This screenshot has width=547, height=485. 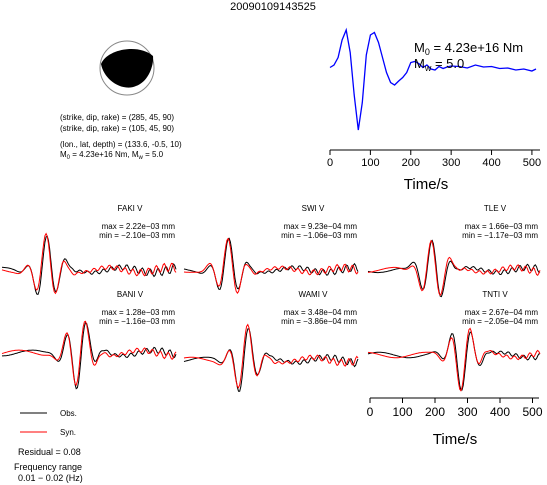 What do you see at coordinates (495, 294) in the screenshot?
I see `station-name: TNTI V` at bounding box center [495, 294].